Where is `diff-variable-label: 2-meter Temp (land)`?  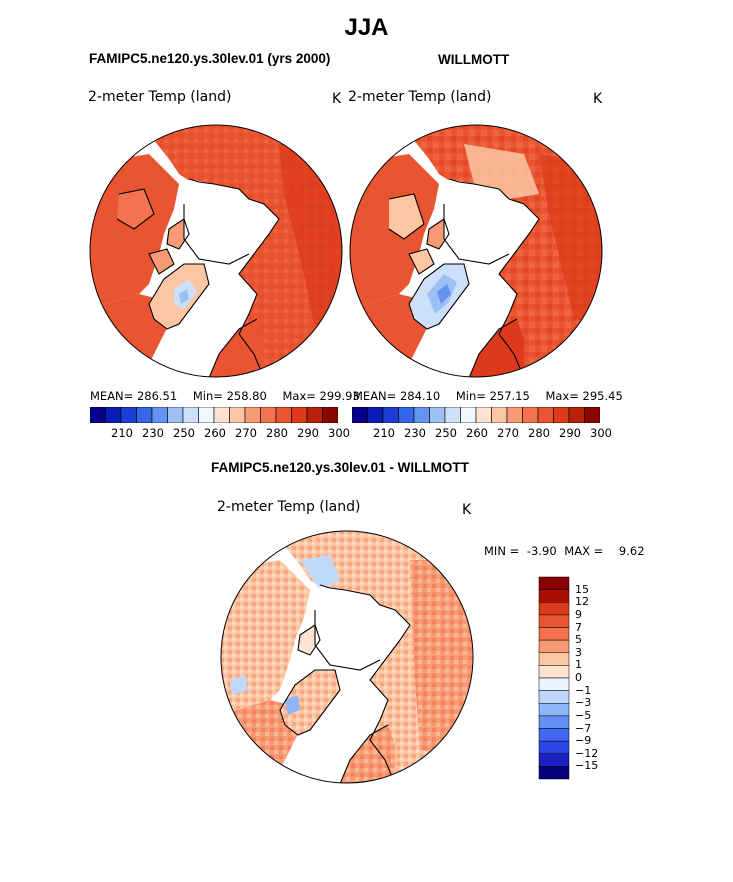 diff-variable-label: 2-meter Temp (land) is located at coordinates (289, 507).